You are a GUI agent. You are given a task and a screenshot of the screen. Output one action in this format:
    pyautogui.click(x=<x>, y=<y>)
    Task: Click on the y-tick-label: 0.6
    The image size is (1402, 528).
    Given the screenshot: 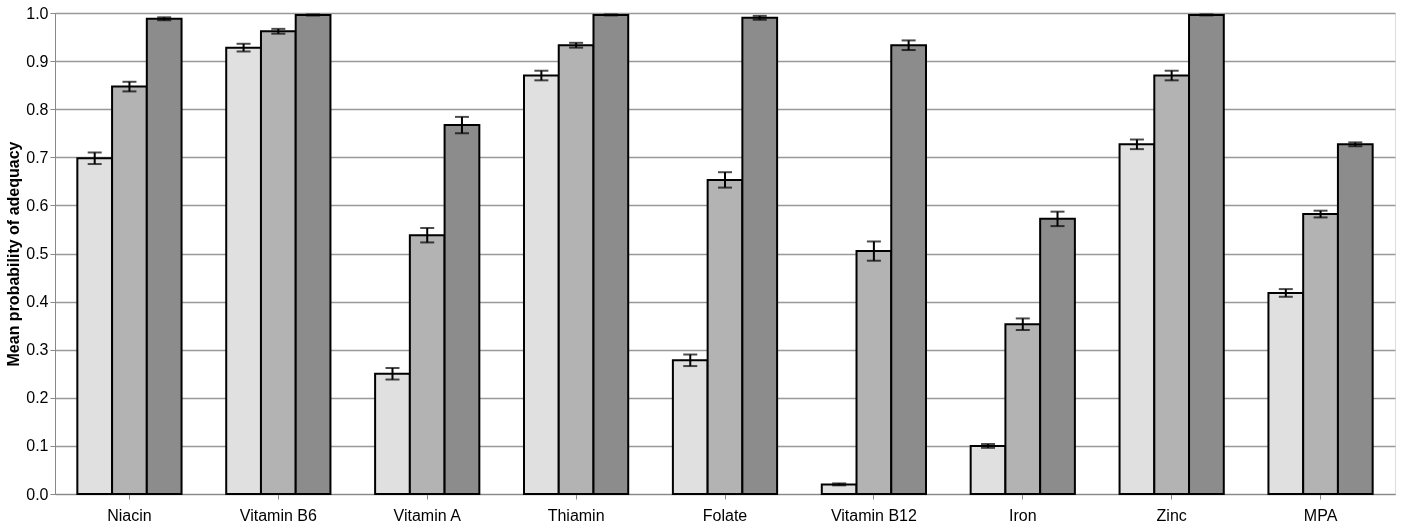 What is the action you would take?
    pyautogui.click(x=37, y=205)
    